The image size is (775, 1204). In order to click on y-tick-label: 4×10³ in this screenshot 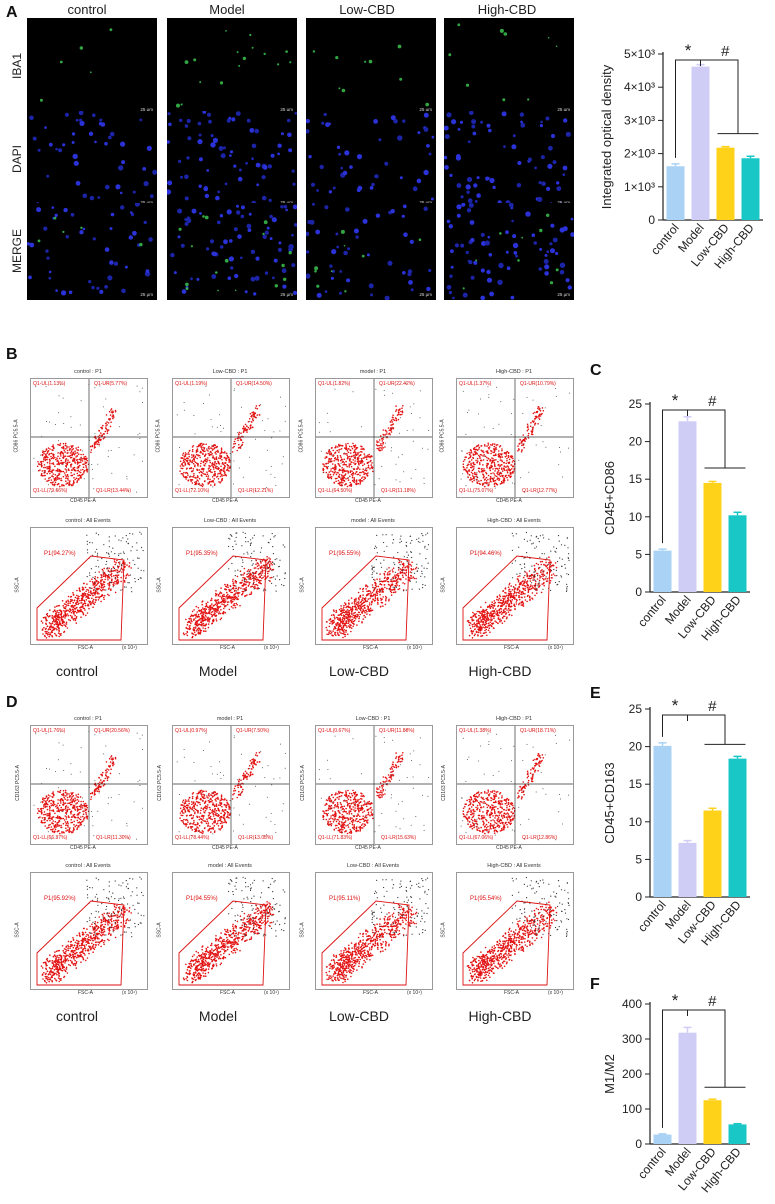, I will do `click(639, 87)`.